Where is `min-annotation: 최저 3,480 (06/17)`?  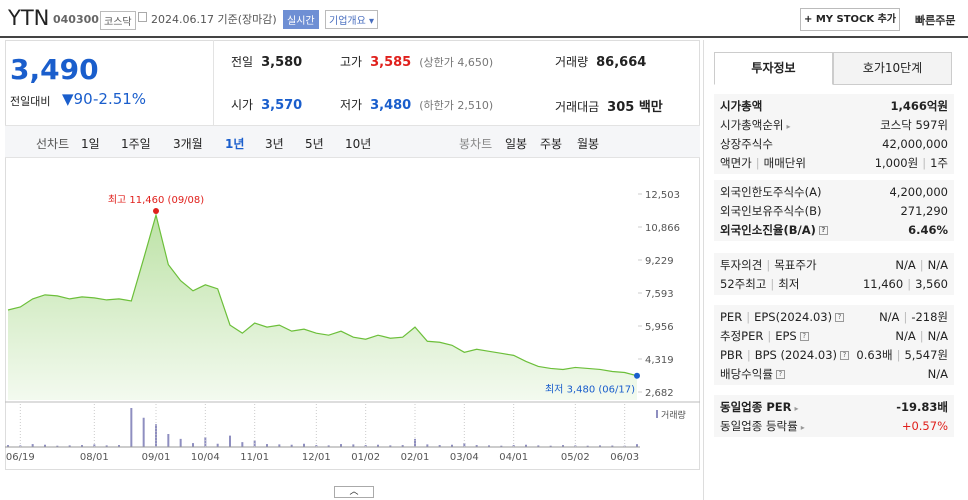
min-annotation: 최저 3,480 (06/17) is located at coordinates (590, 390).